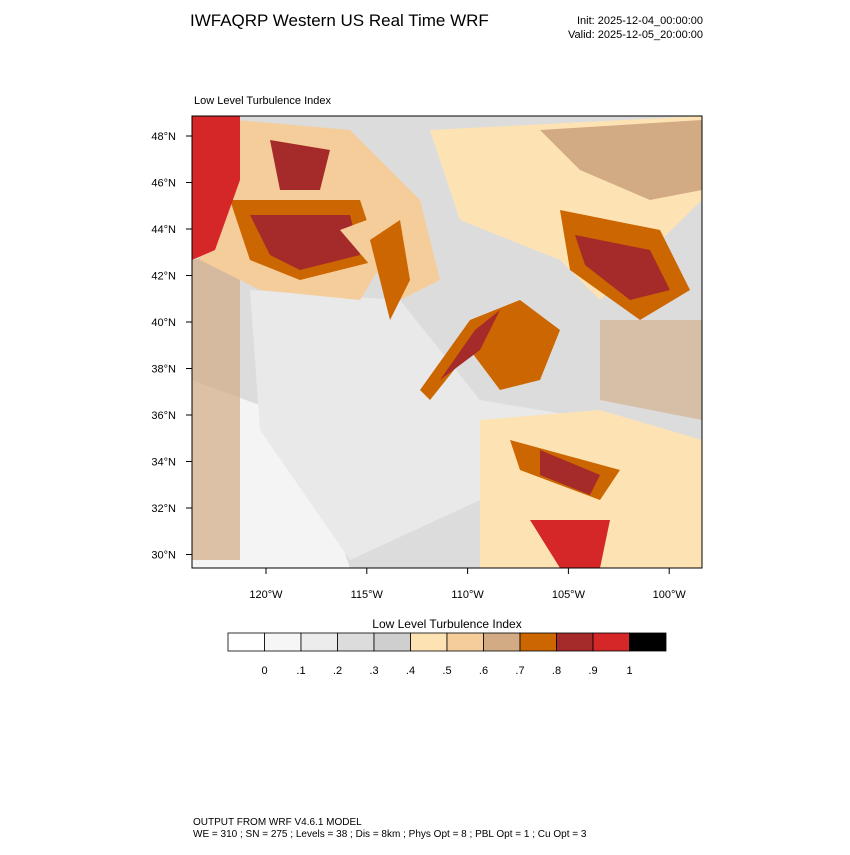  What do you see at coordinates (163, 463) in the screenshot?
I see `lat-label: 34°N` at bounding box center [163, 463].